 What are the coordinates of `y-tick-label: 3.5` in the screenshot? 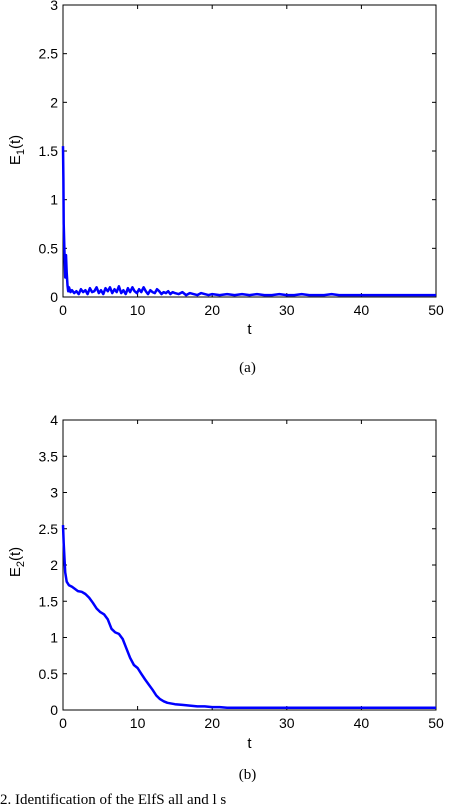 It's located at (49, 456).